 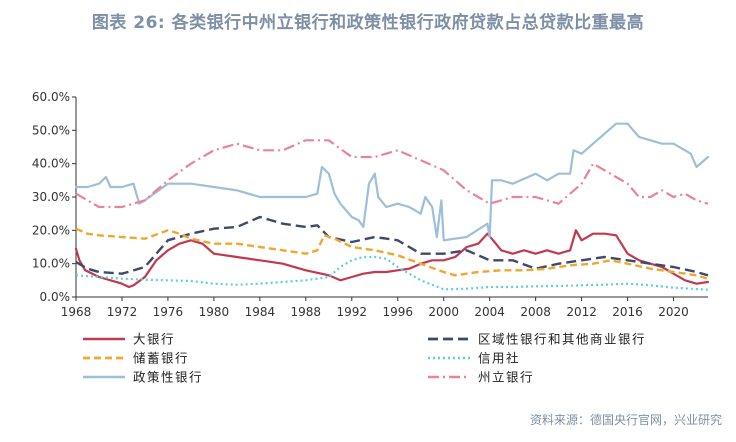 I want to click on y-tick-label: 40.0%, so click(x=51, y=164).